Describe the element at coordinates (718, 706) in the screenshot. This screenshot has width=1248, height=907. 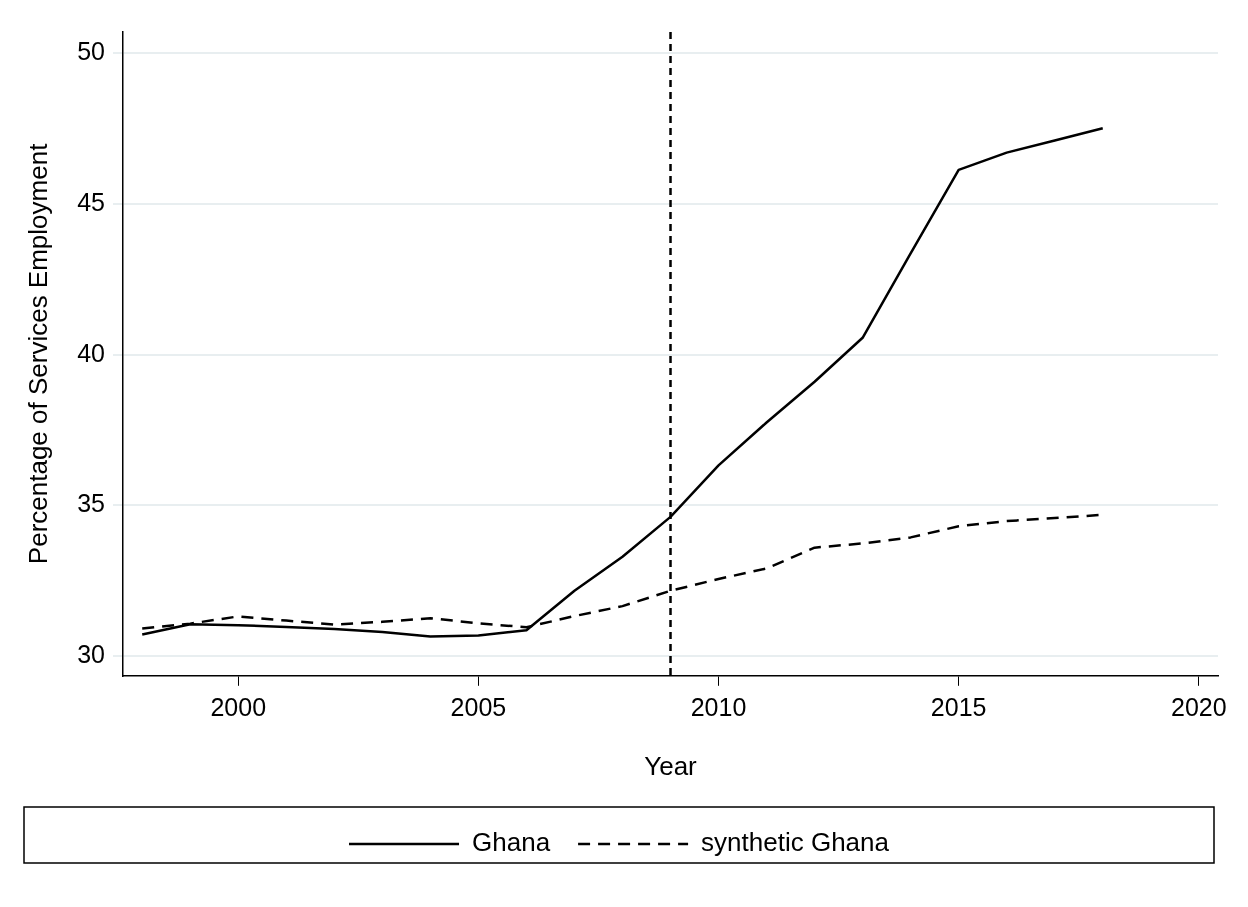
I see `x-tick-label: 2010` at that location.